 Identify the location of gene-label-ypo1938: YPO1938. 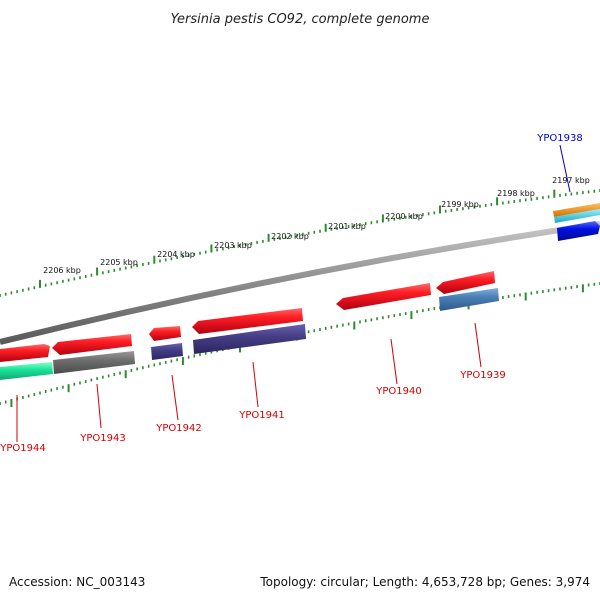
(559, 138).